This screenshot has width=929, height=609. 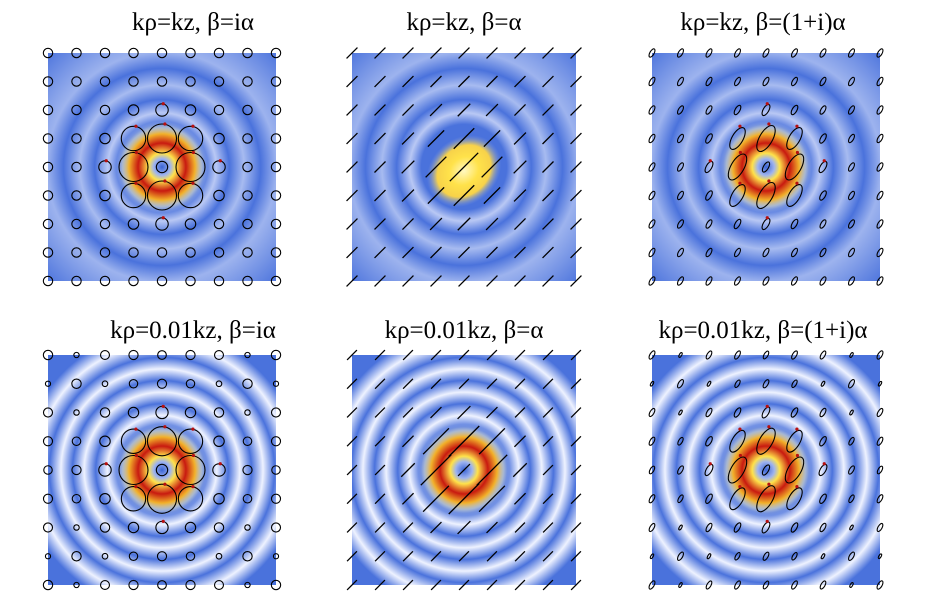 I want to click on panel-title-4: kρ=0.01kz, β=iα, so click(x=193, y=330).